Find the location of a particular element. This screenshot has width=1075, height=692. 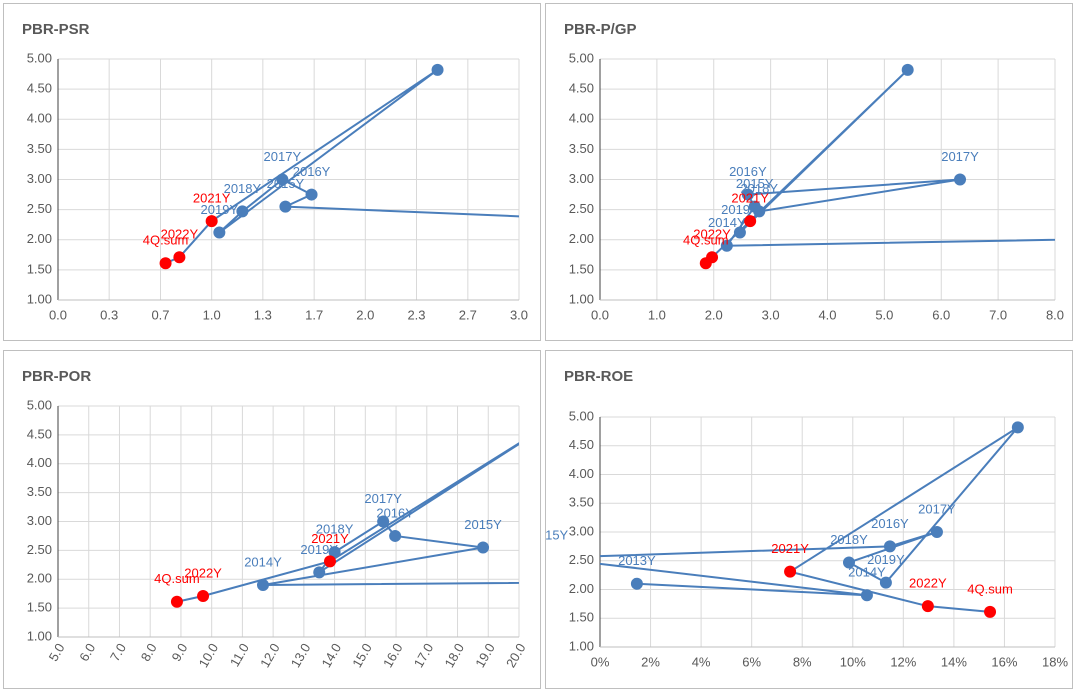

x-tick-label: 18% is located at coordinates (1055, 661).